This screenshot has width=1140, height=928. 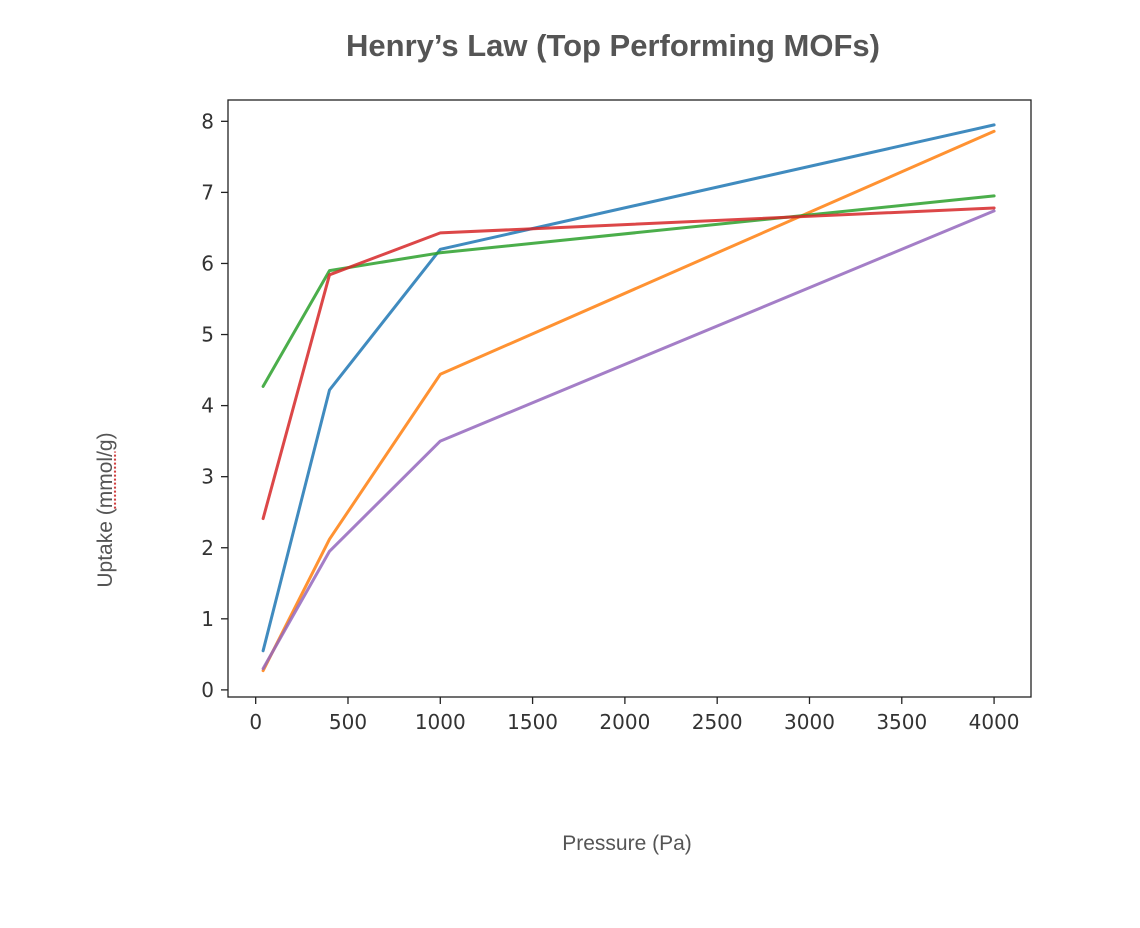 I want to click on x-tick-label: 4000, so click(x=994, y=722).